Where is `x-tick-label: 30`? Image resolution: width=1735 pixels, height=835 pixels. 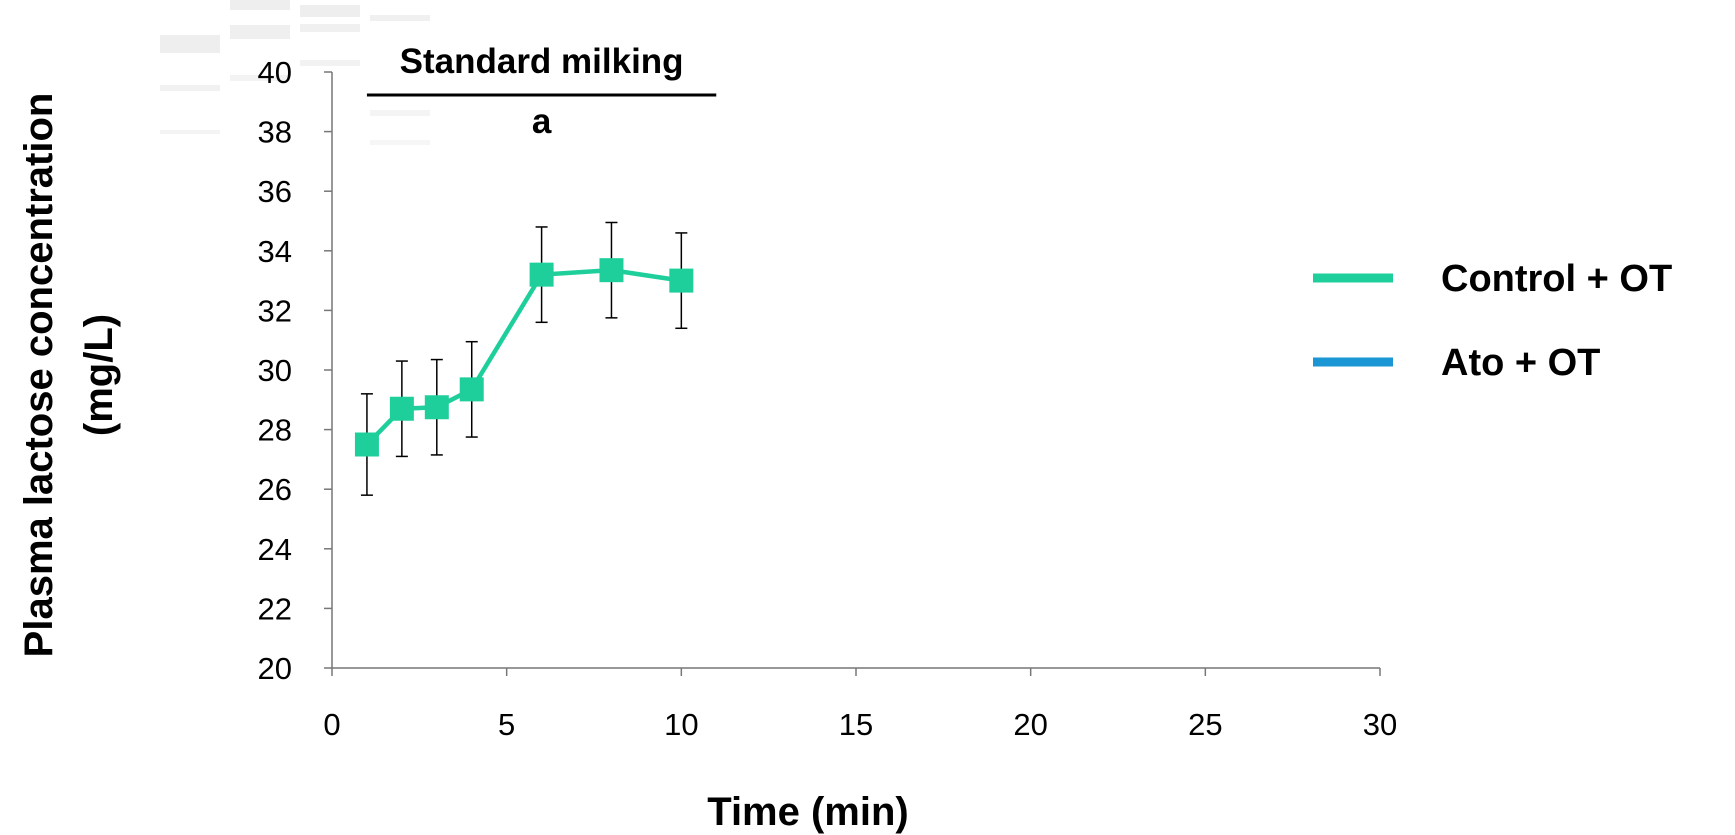 x-tick-label: 30 is located at coordinates (1380, 724).